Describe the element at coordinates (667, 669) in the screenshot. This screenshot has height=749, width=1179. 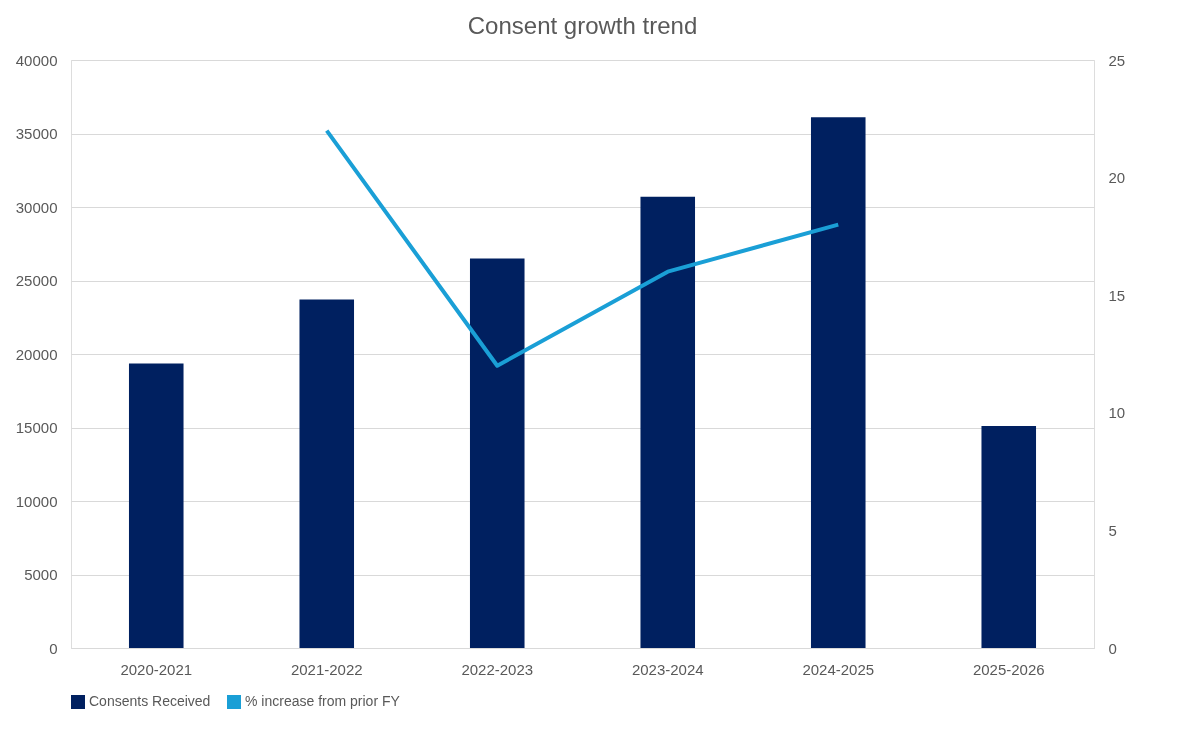
I see `x-tick-label: 2023-2024` at that location.